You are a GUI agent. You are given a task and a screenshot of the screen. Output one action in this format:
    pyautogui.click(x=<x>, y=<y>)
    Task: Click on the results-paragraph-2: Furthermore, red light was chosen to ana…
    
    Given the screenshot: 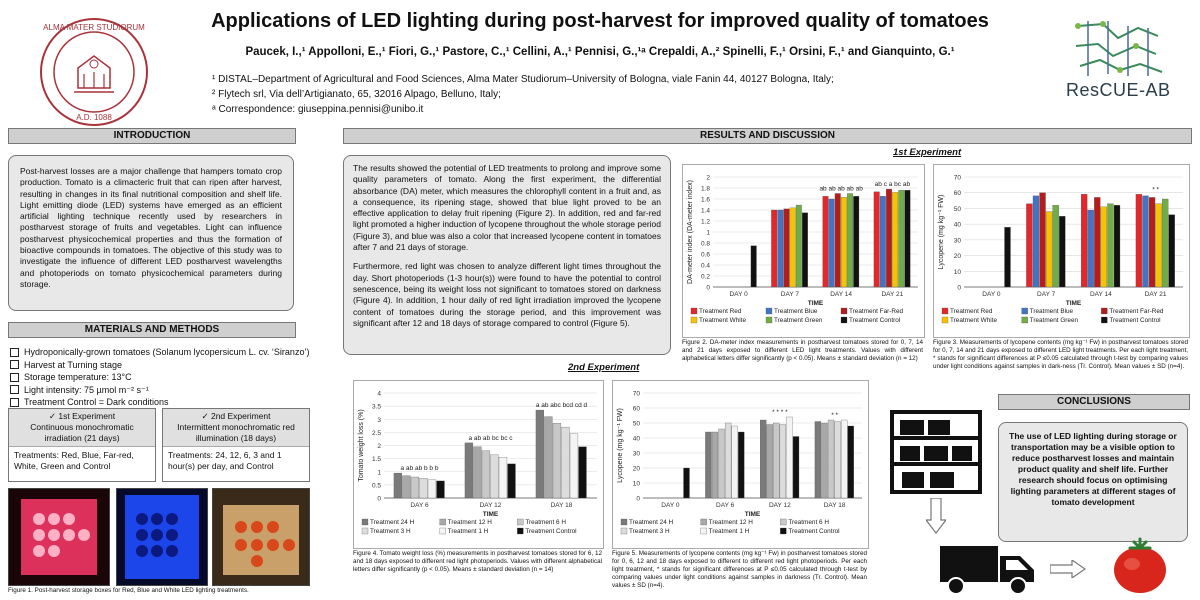 What is the action you would take?
    pyautogui.click(x=507, y=294)
    